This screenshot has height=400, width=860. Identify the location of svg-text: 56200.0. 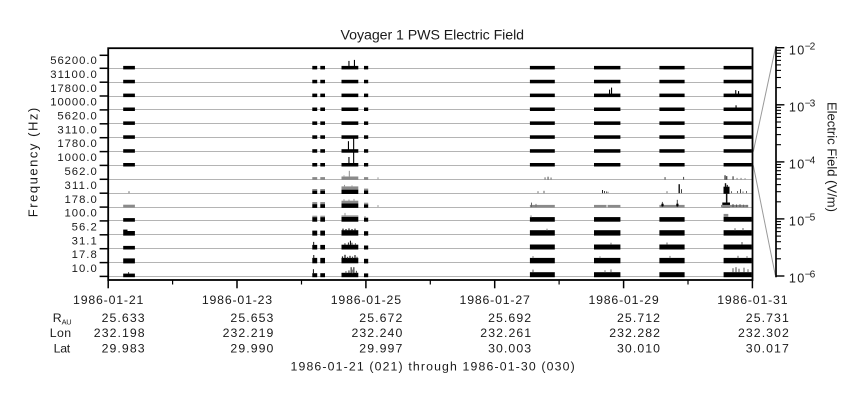
(73, 61).